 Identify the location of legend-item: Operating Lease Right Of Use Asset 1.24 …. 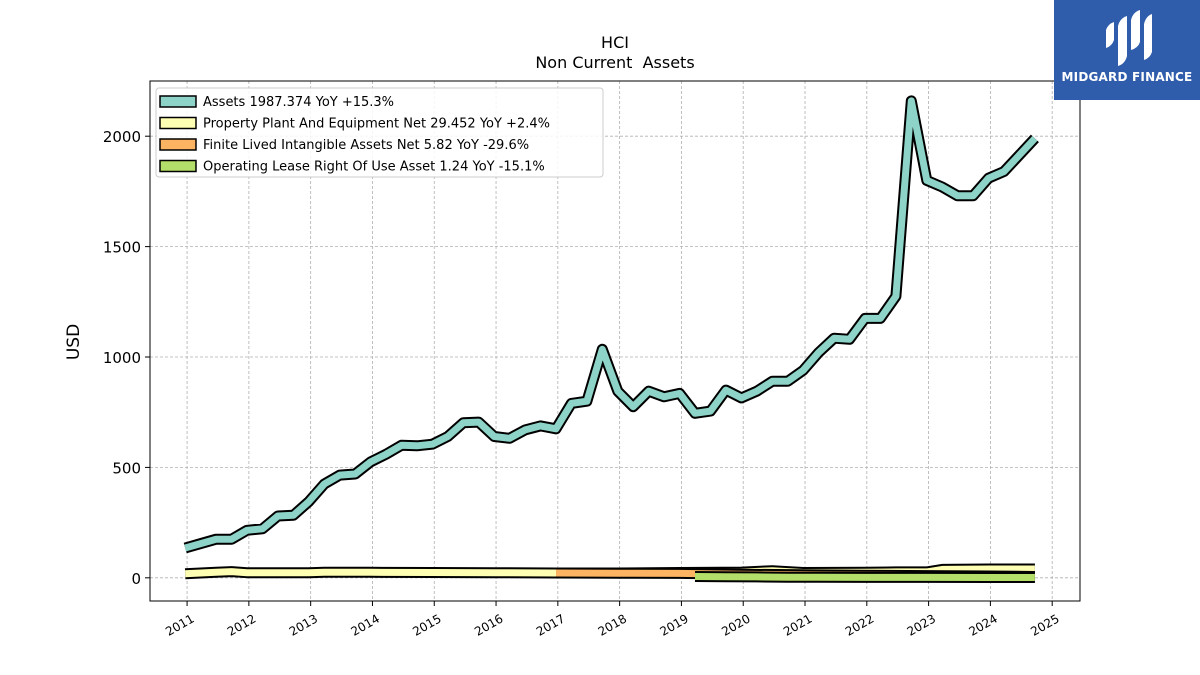
(352, 167).